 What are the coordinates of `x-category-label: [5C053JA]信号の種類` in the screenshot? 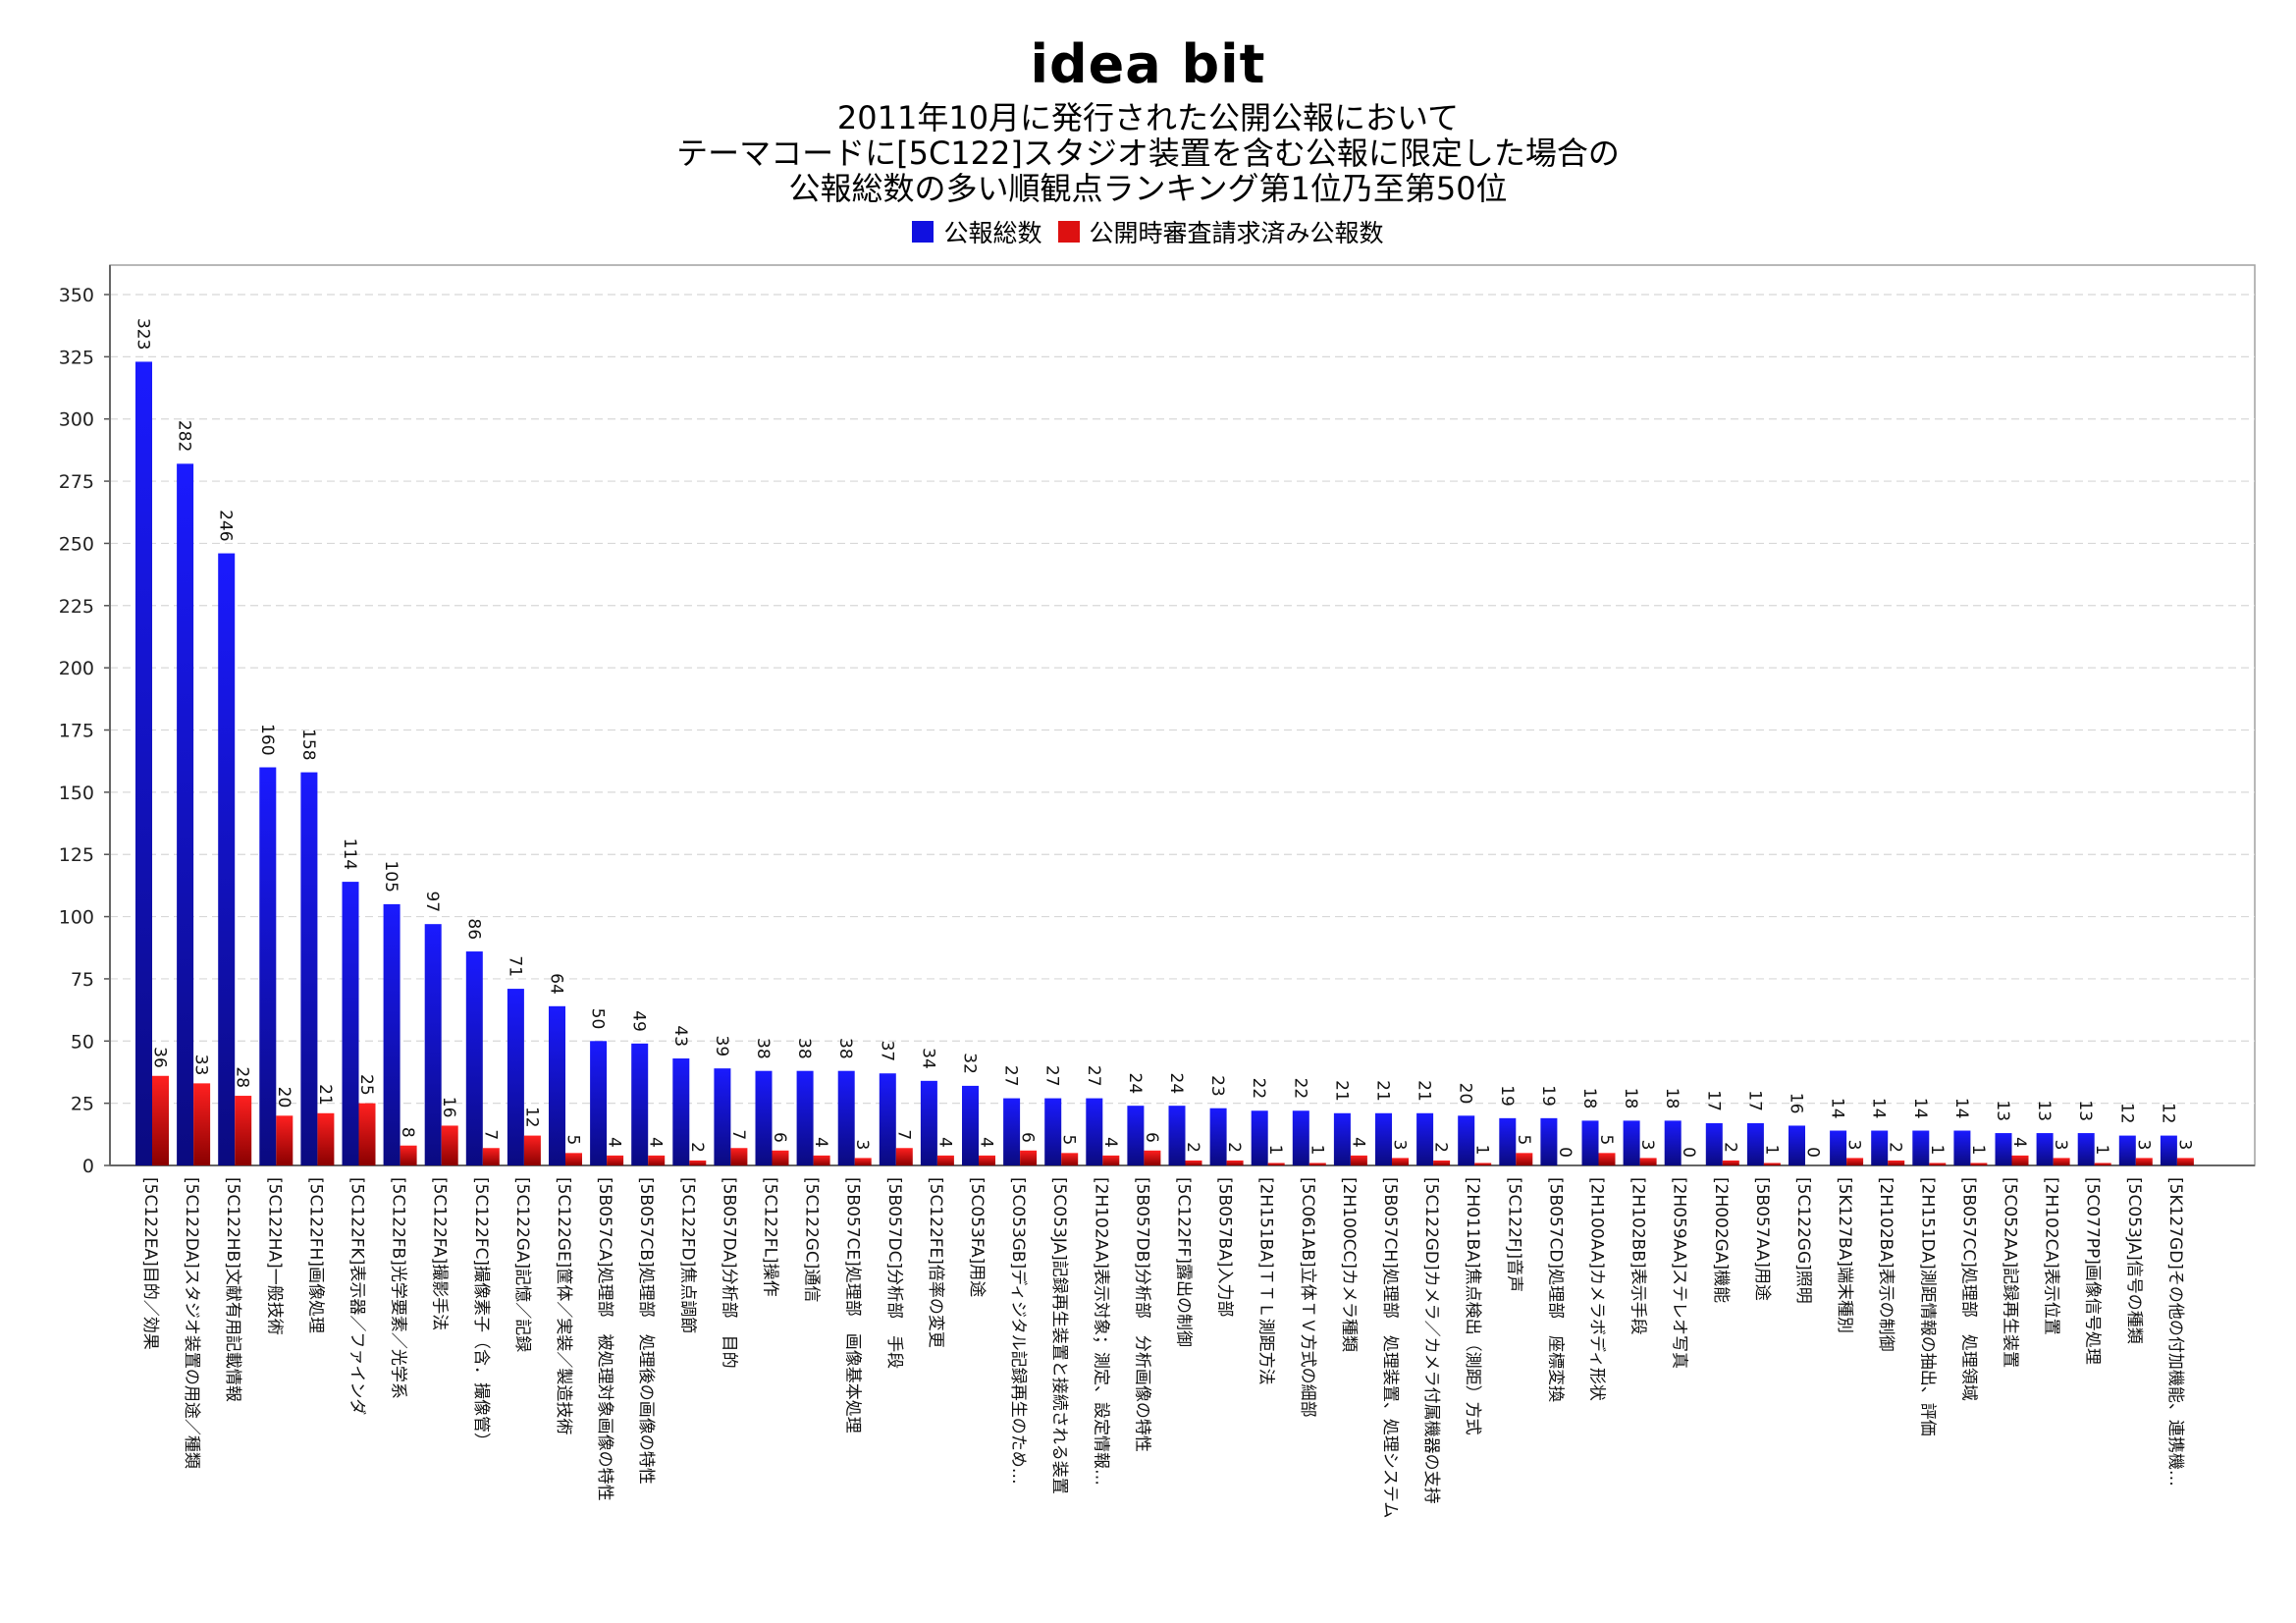 It's located at (2134, 1260).